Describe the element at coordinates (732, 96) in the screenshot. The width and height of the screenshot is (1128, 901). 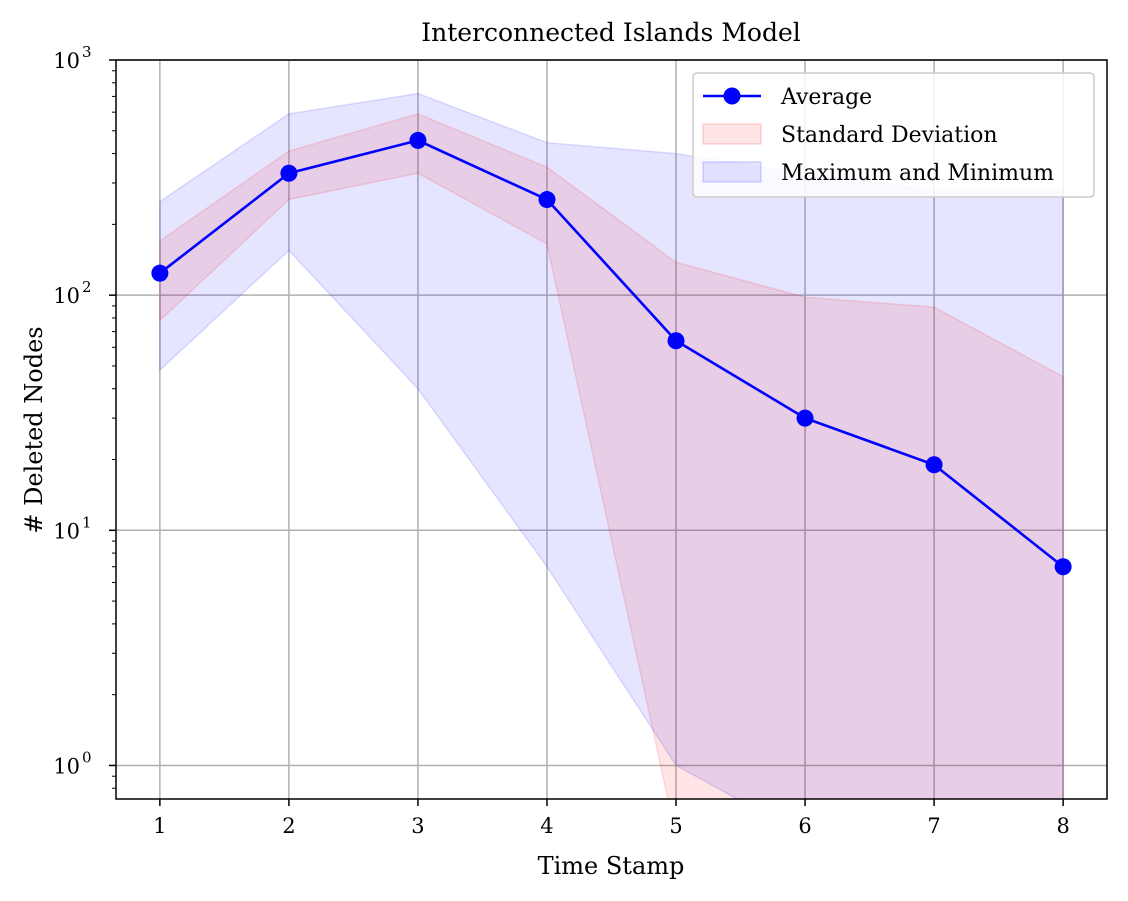
I see `legend-marker` at that location.